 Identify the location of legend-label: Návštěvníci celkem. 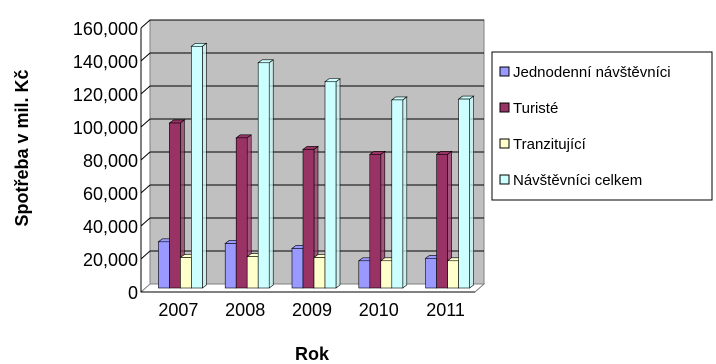
(577, 180).